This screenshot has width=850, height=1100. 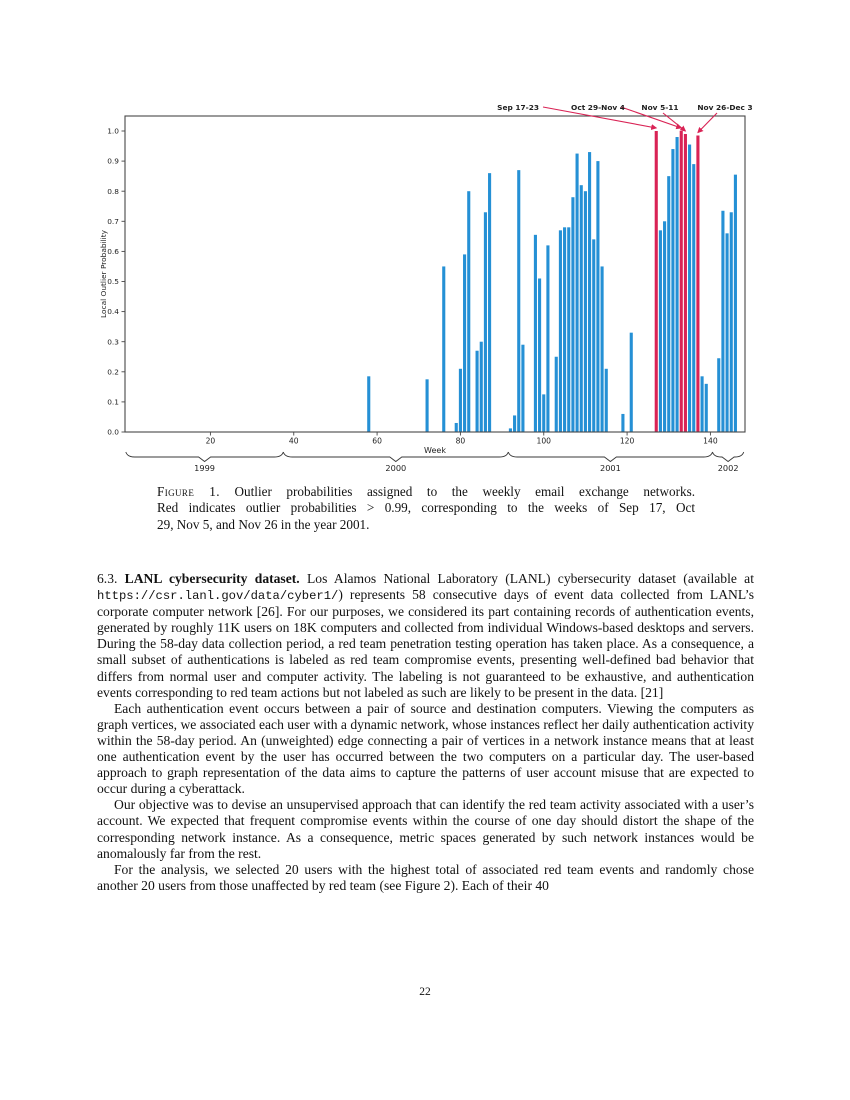 I want to click on x-tick-label: 120, so click(x=627, y=441).